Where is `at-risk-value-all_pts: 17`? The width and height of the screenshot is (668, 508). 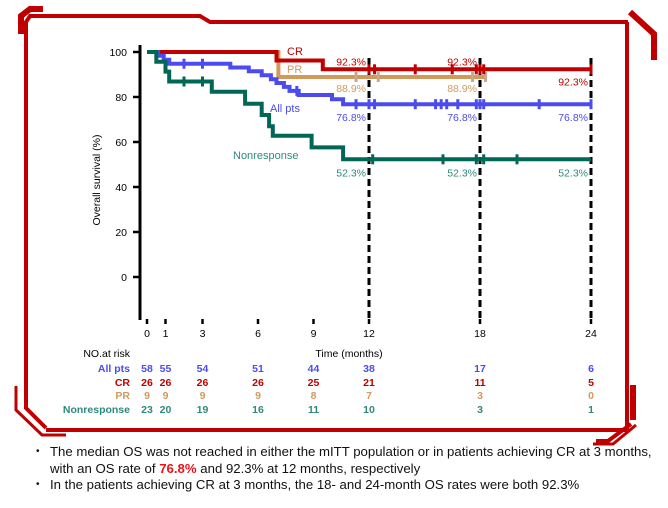
at-risk-value-all_pts: 17 is located at coordinates (480, 369).